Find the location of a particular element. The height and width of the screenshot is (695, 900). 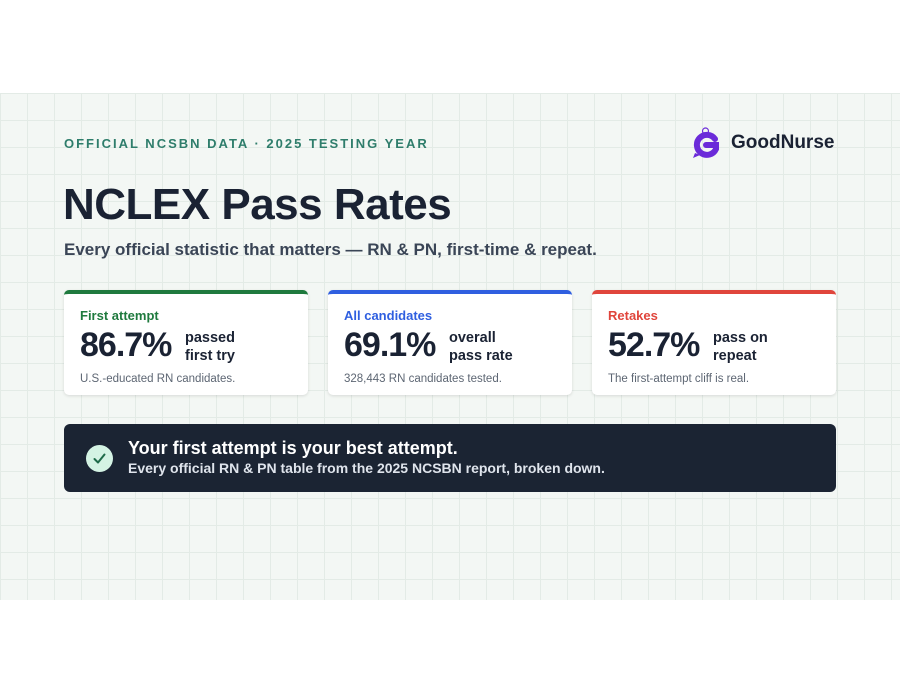

card-note: 328,443 RN candidates tested. is located at coordinates (423, 379).